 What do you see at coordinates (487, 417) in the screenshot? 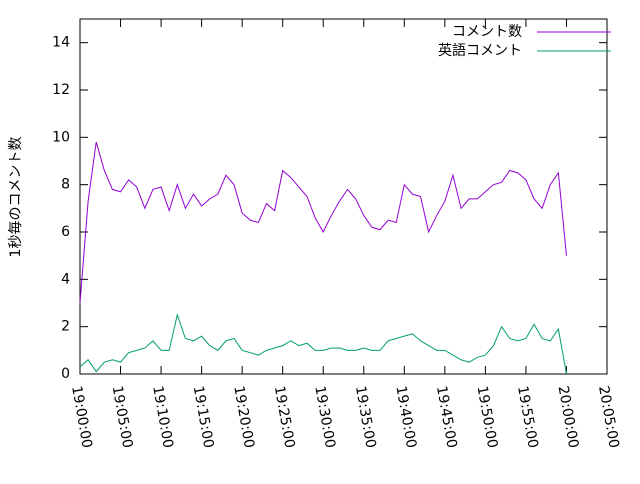
I see `x-tick-label: 19:50:00` at bounding box center [487, 417].